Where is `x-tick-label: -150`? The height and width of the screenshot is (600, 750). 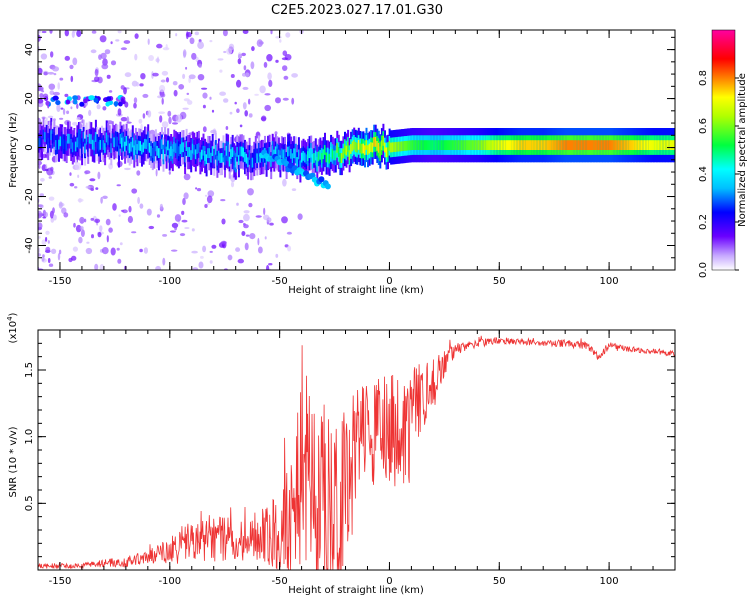
x-tick-label: -150 is located at coordinates (60, 281).